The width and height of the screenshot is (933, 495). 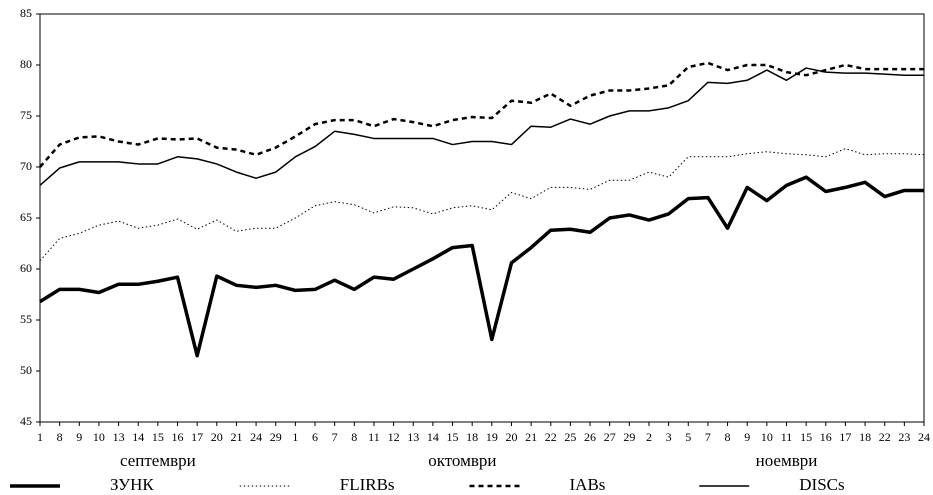 What do you see at coordinates (492, 437) in the screenshot?
I see `x-tick-label: 19` at bounding box center [492, 437].